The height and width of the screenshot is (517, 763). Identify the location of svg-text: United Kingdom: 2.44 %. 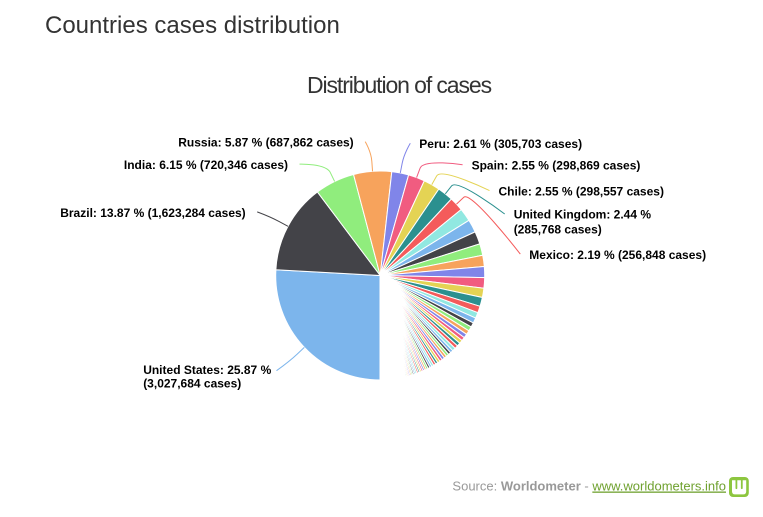
(583, 215).